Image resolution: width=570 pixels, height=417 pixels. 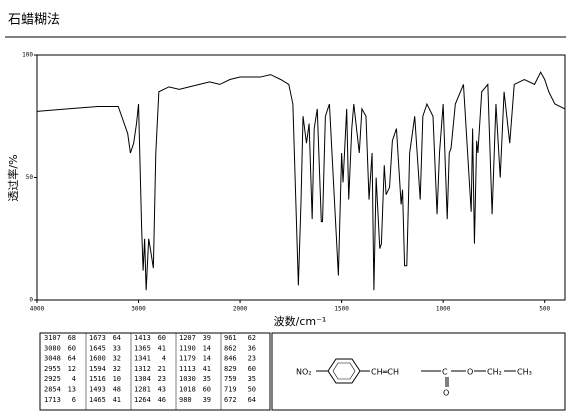 I want to click on peak-transmittance: 46, so click(x=162, y=400).